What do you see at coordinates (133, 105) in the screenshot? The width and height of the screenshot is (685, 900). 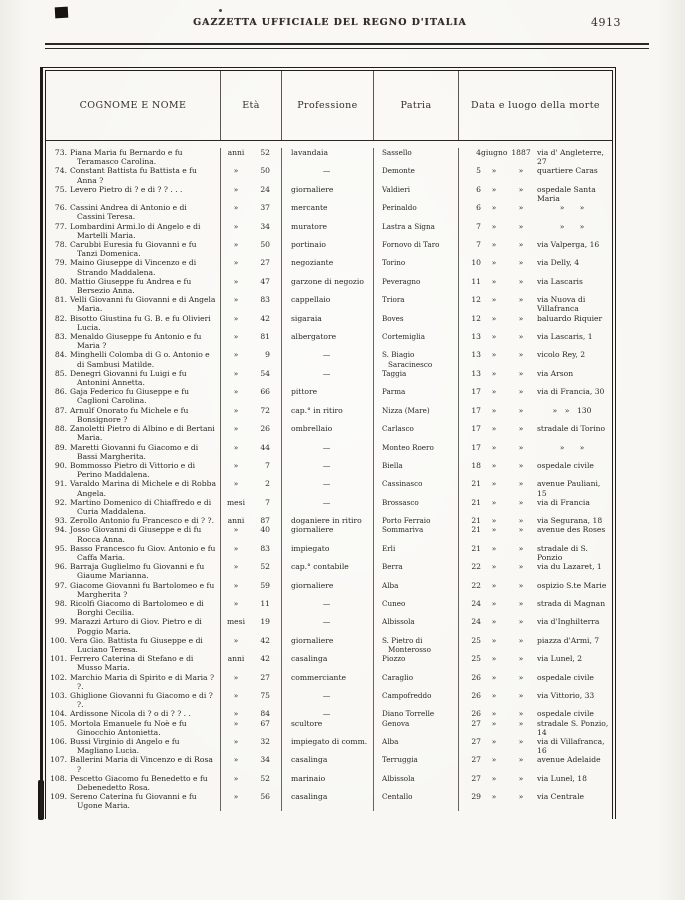 I see `header-cognome-e-nome: COGNOME E NOME` at bounding box center [133, 105].